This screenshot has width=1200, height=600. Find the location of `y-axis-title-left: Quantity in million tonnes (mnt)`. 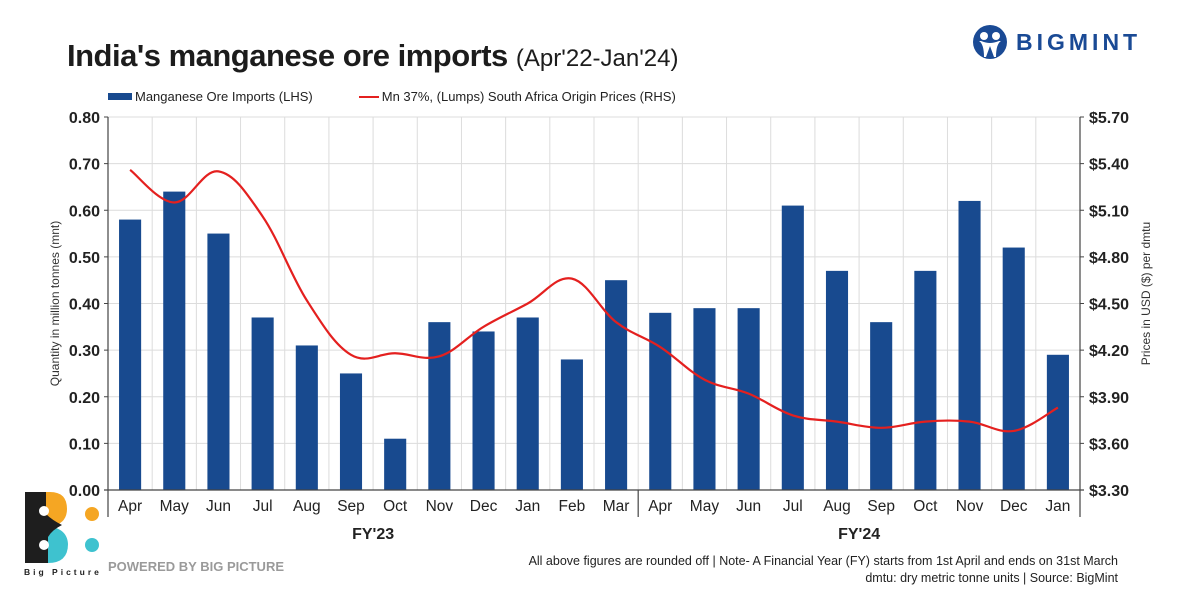

y-axis-title-left: Quantity in million tonnes (mnt) is located at coordinates (55, 303).